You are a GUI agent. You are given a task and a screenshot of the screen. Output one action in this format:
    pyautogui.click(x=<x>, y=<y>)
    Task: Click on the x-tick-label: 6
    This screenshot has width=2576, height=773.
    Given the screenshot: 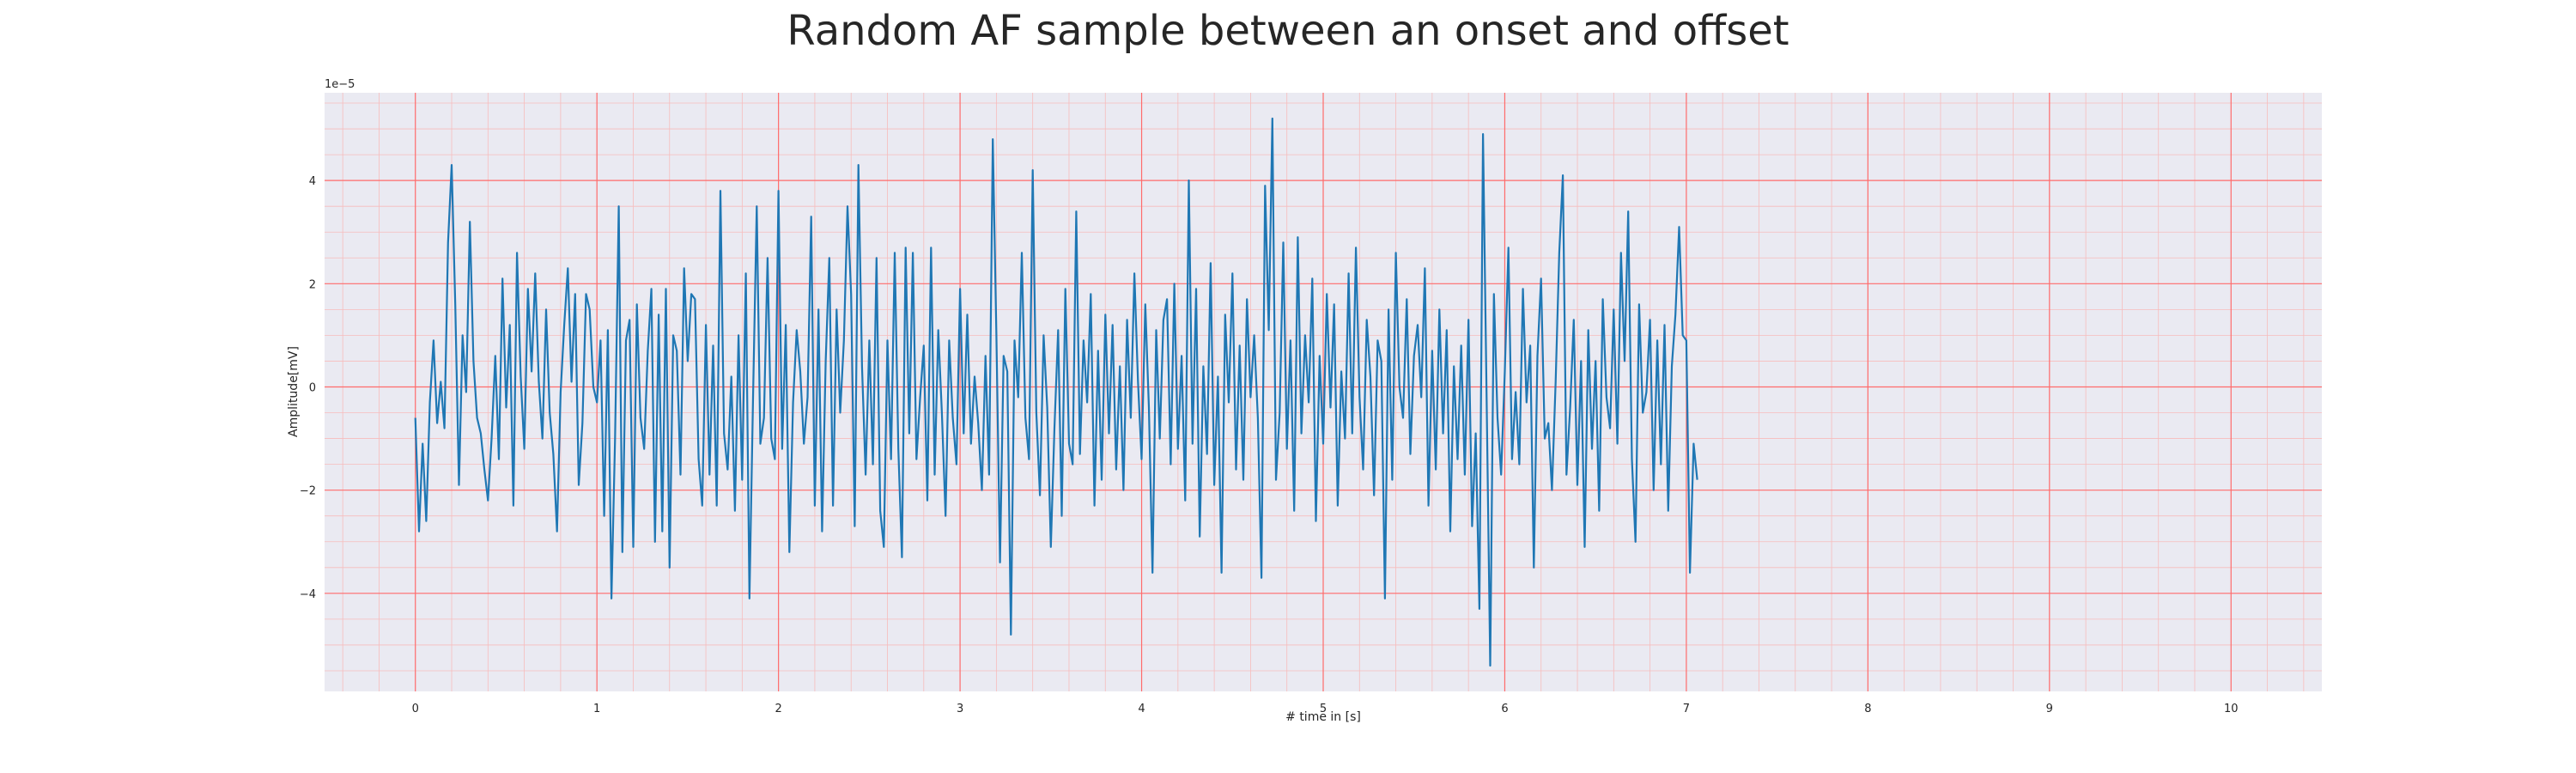 What is the action you would take?
    pyautogui.click(x=1504, y=709)
    